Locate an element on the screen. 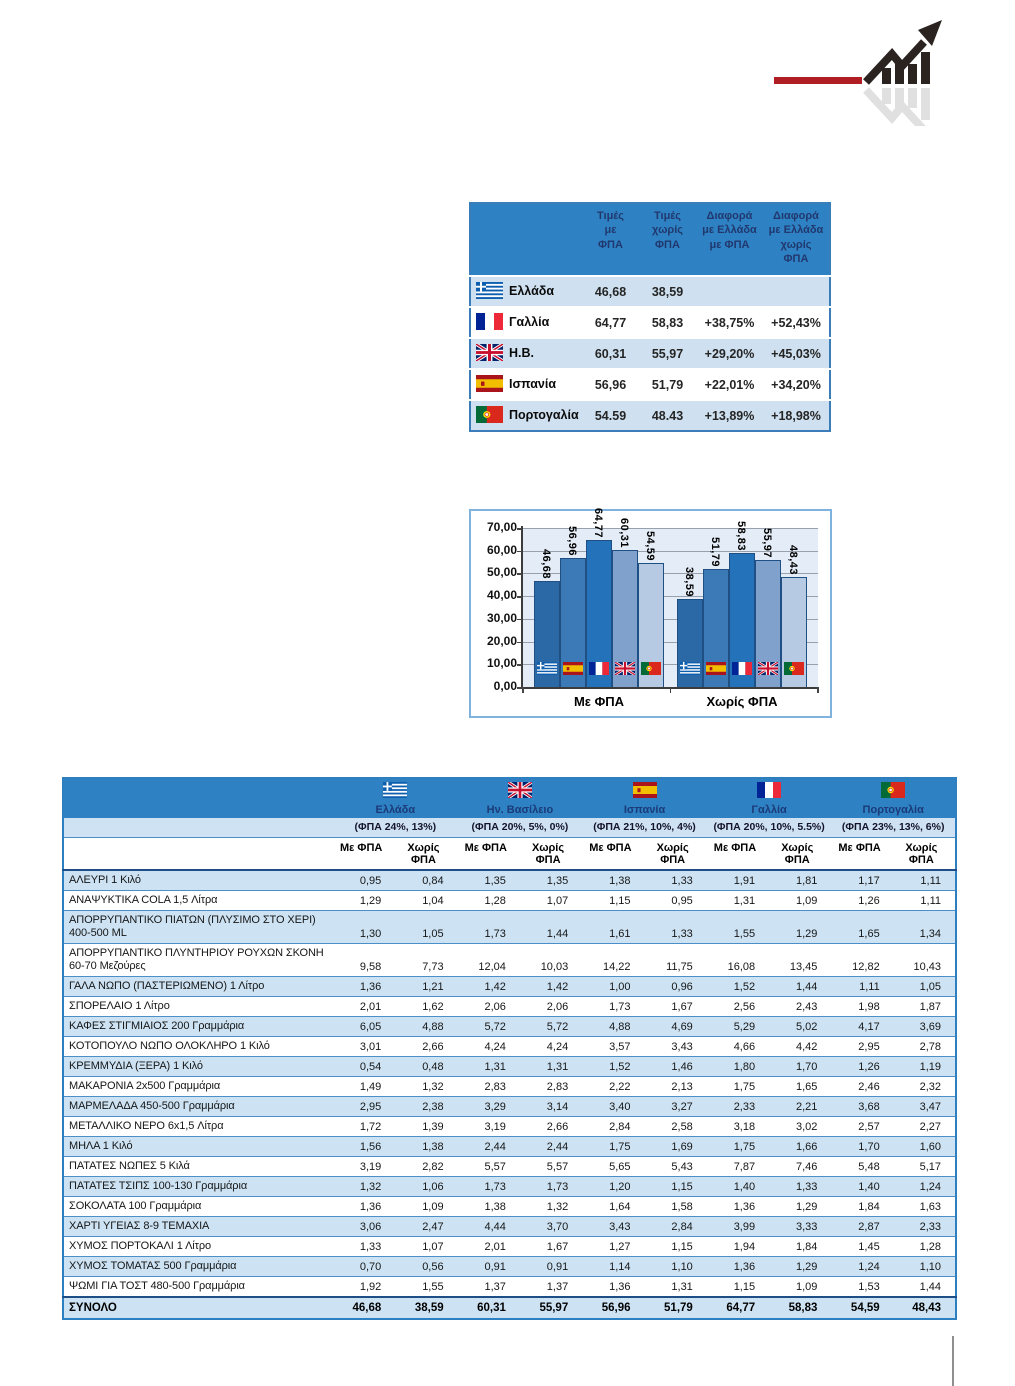 Image resolution: width=1015 pixels, height=1386 pixels. price-cell: 2,06 is located at coordinates (551, 1006).